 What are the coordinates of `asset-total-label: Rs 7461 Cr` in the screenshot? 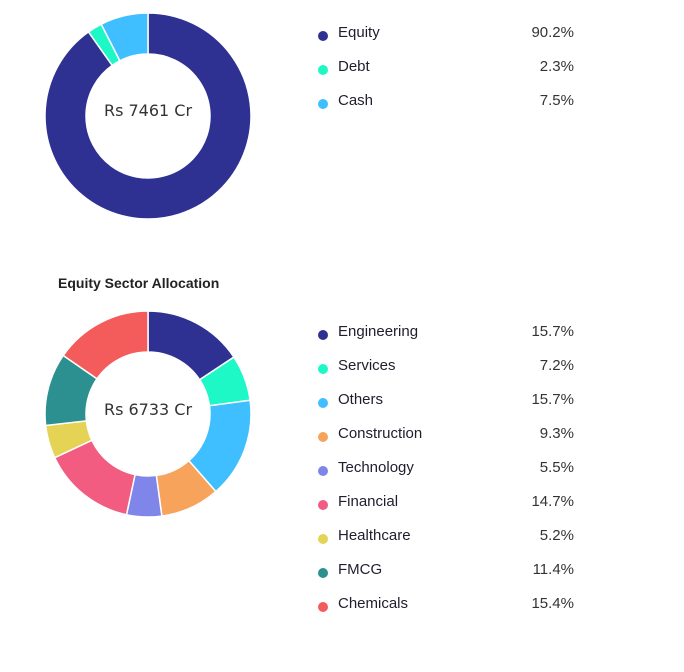 It's located at (148, 110).